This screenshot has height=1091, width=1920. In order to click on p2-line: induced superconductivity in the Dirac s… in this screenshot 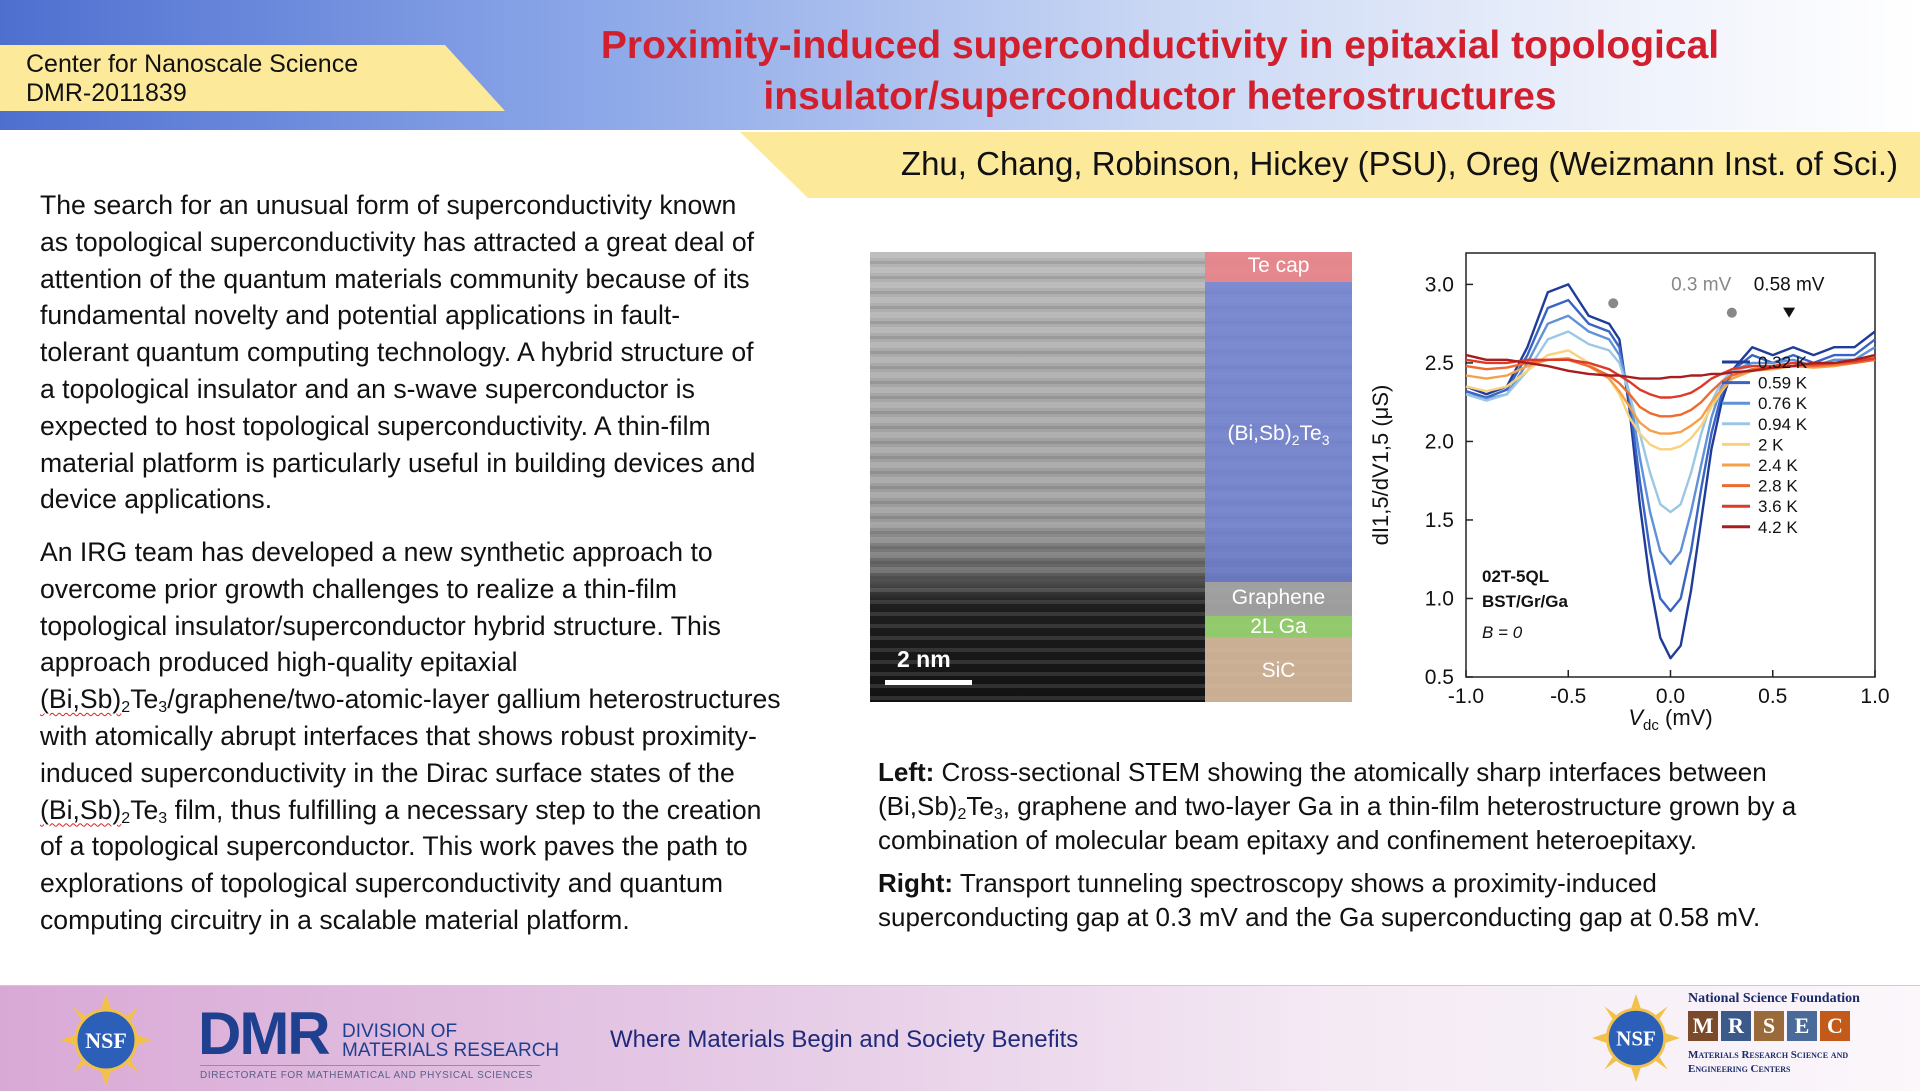, I will do `click(387, 772)`.